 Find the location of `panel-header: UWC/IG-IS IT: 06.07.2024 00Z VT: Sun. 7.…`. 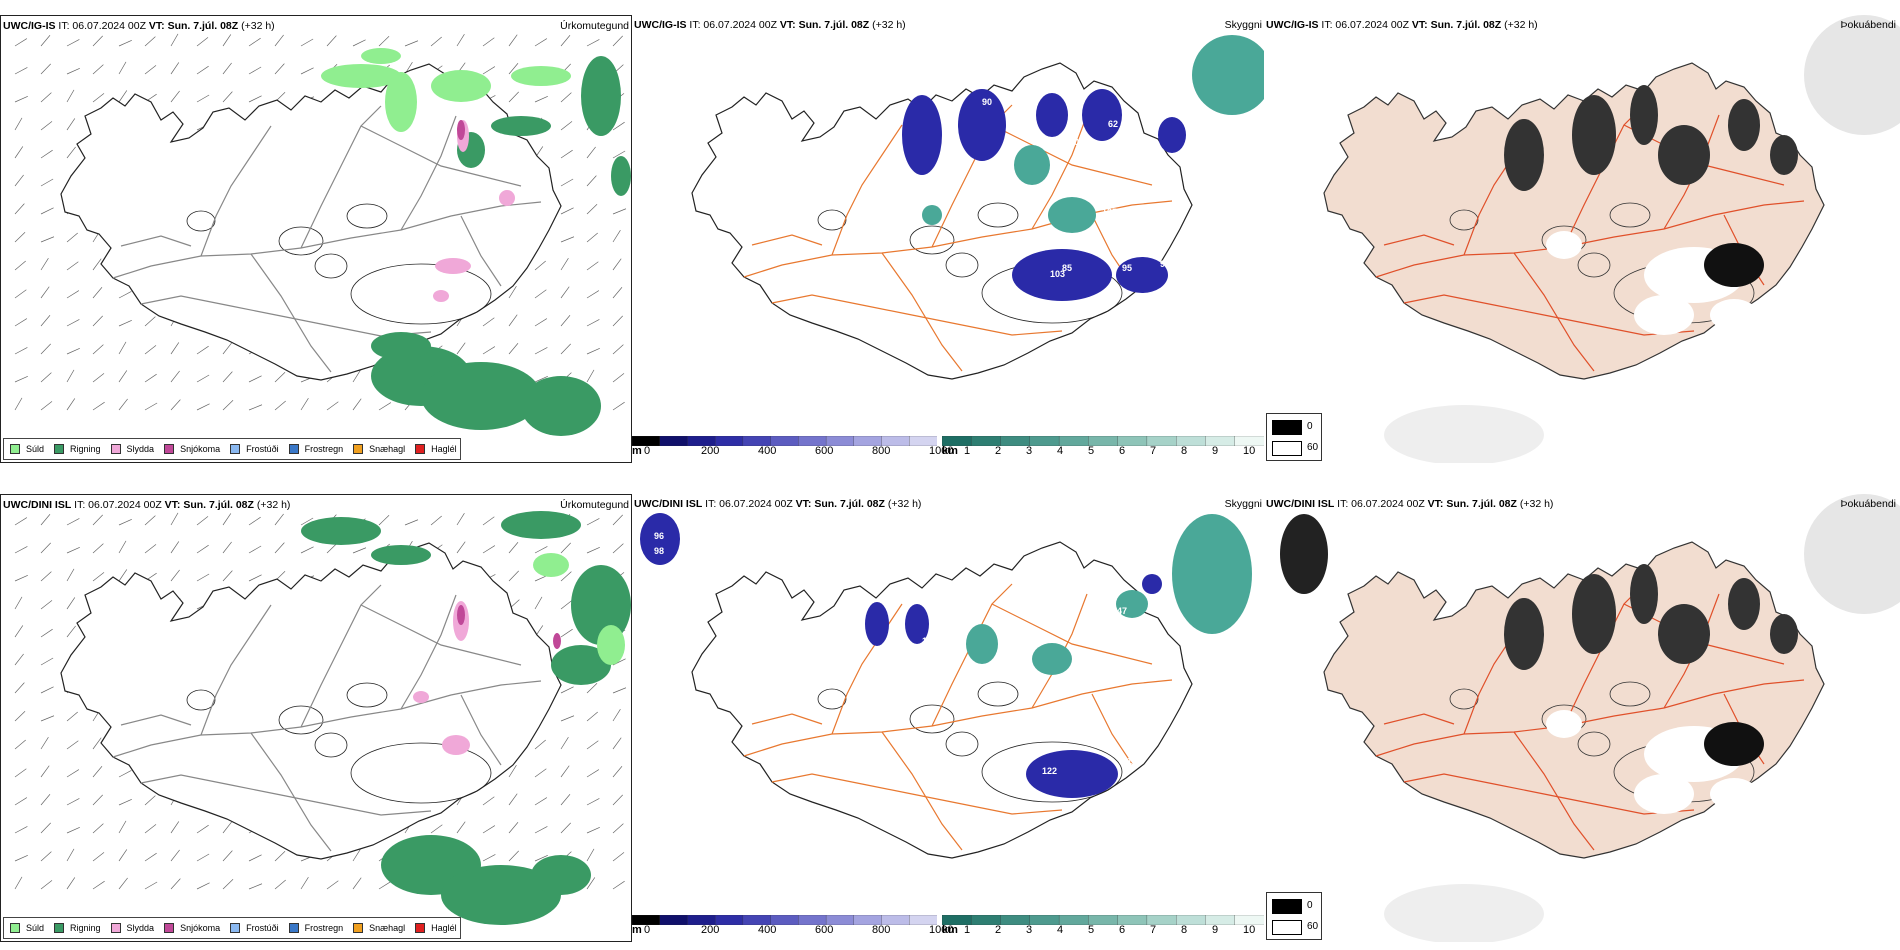

panel-header: UWC/IG-IS IT: 06.07.2024 00Z VT: Sun. 7.… is located at coordinates (139, 26).